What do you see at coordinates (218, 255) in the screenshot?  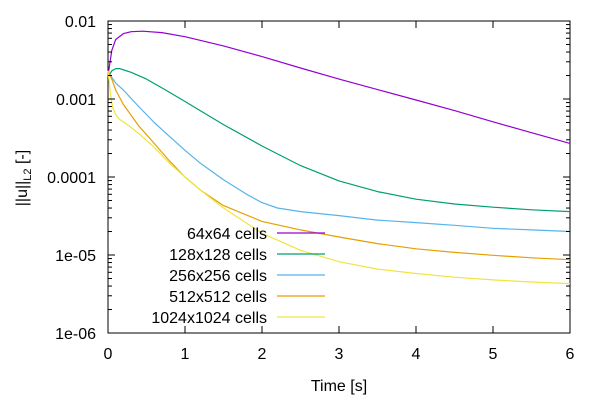 I see `legend-label-128x128: 128x128 cells` at bounding box center [218, 255].